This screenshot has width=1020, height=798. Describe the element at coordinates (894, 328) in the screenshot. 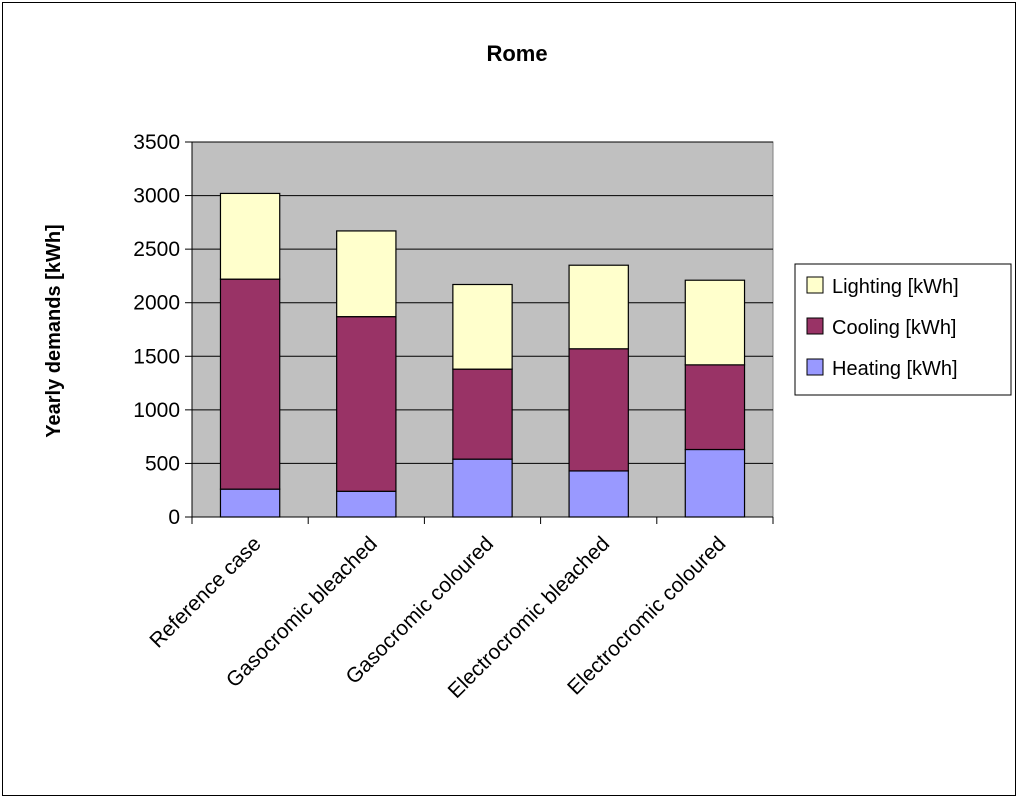

I see `legend-label: Cooling [kWh]` at that location.